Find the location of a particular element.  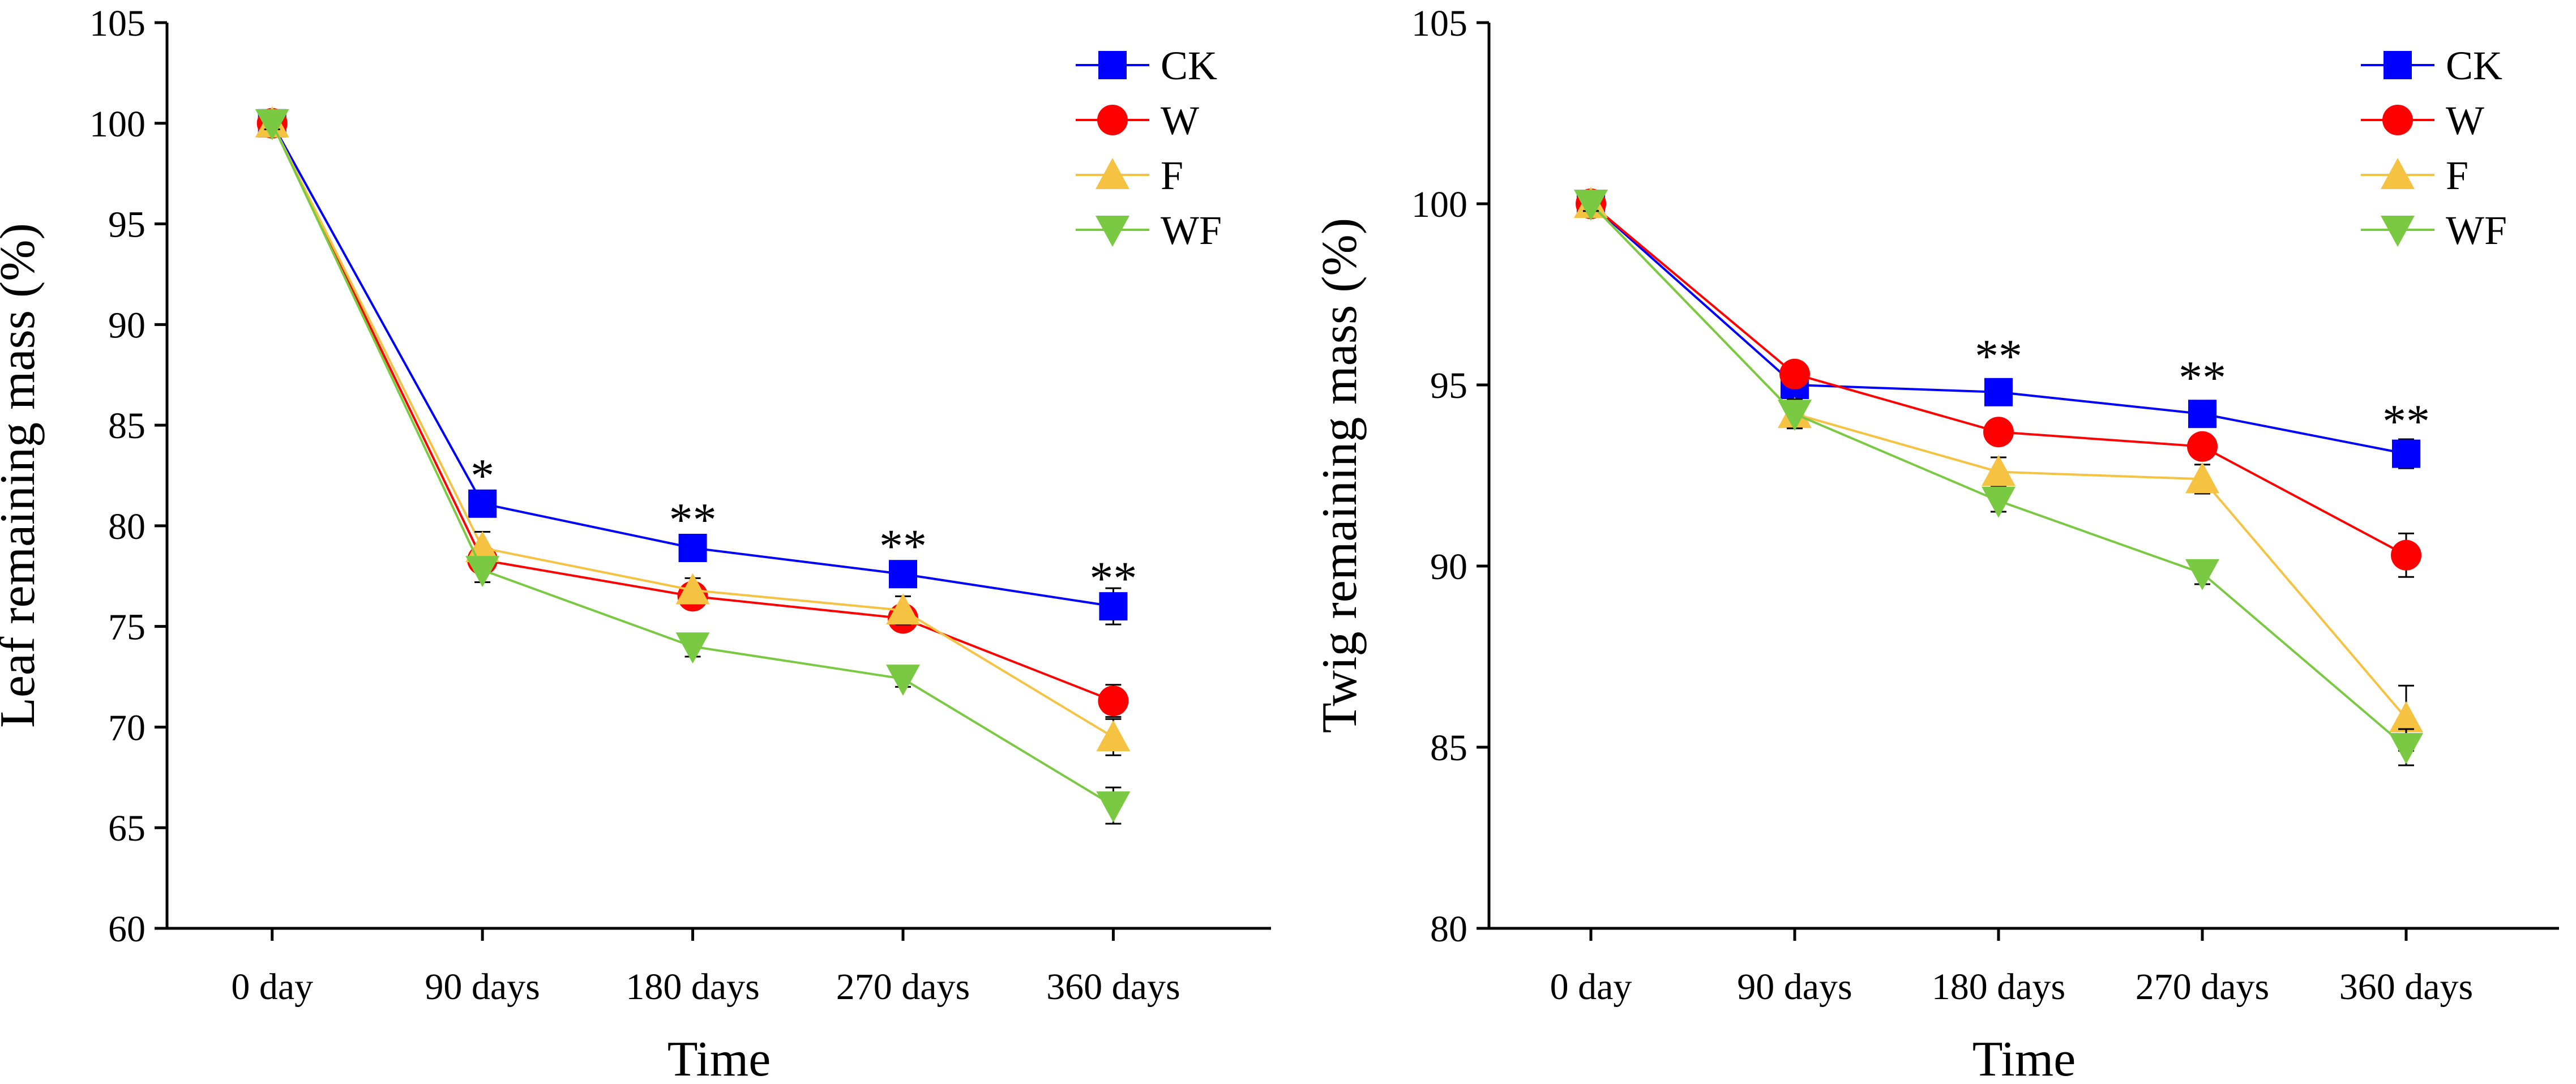

significance-marker: * is located at coordinates (482, 476).